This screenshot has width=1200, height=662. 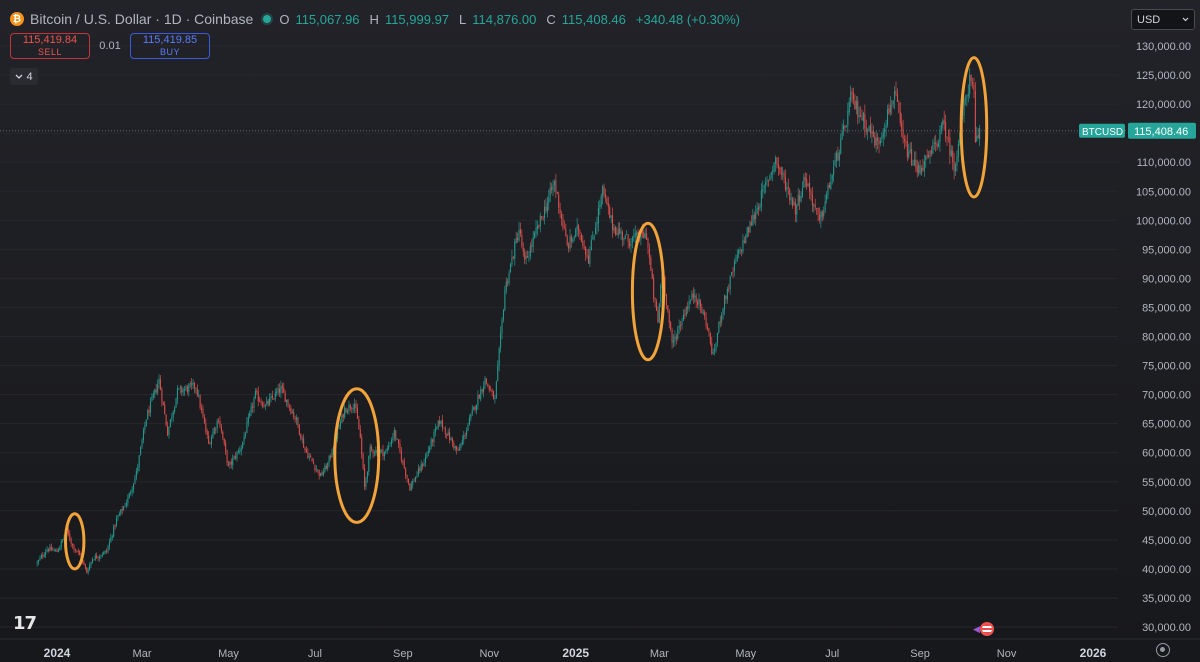 What do you see at coordinates (1163, 650) in the screenshot?
I see `chart-settings-gear-icon` at bounding box center [1163, 650].